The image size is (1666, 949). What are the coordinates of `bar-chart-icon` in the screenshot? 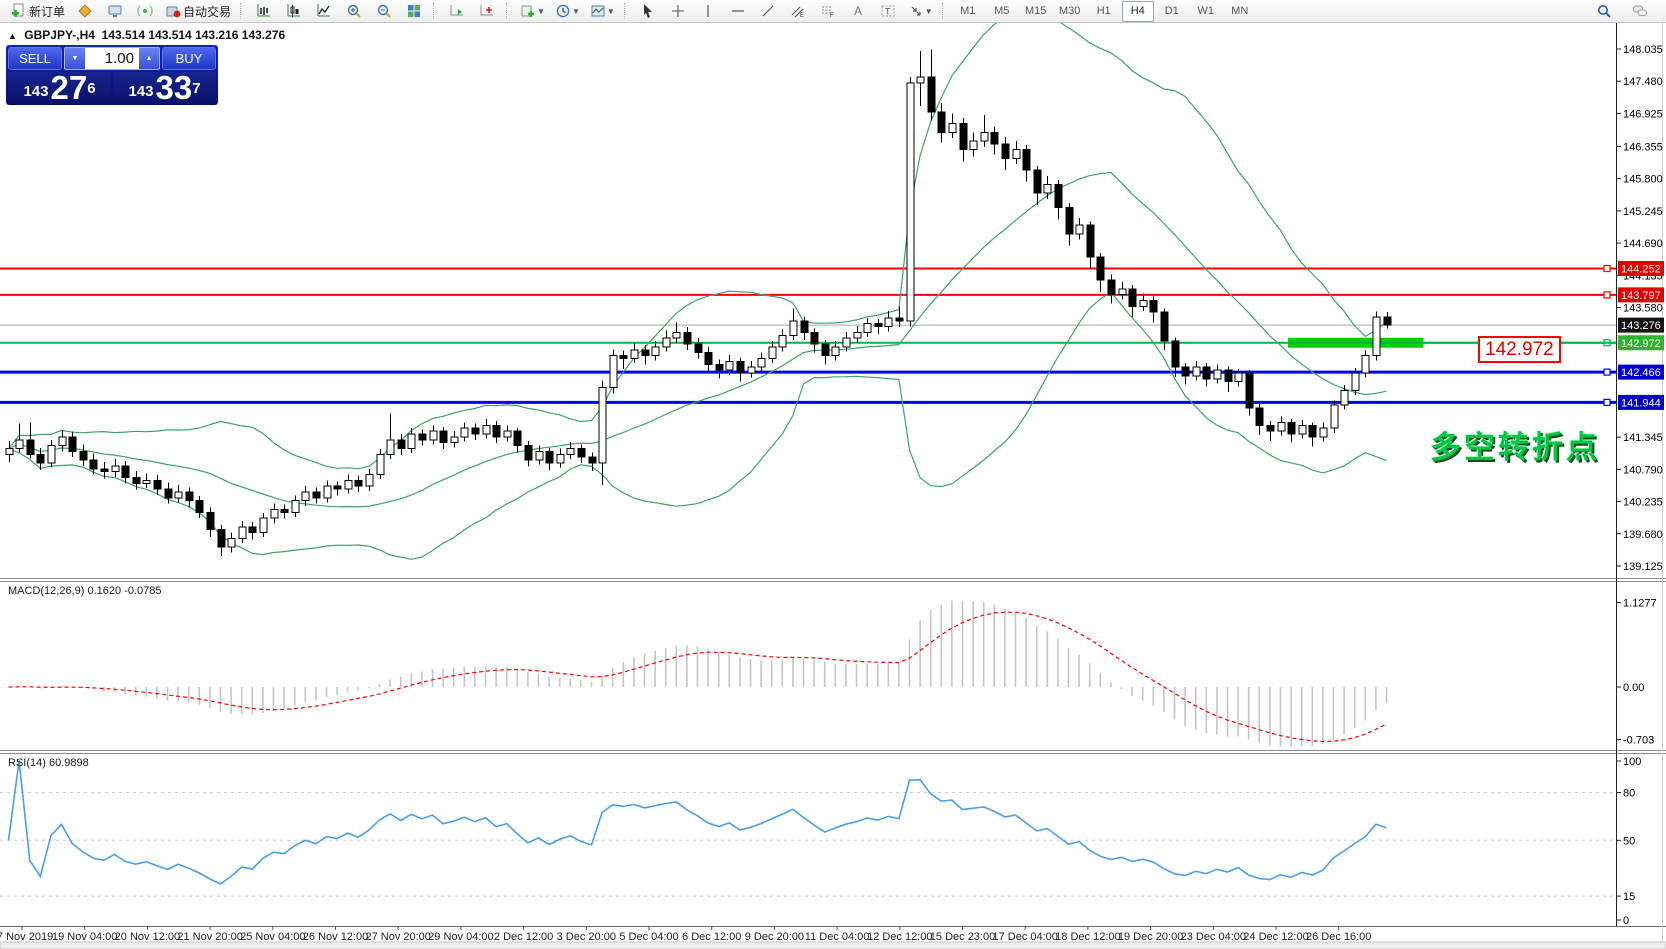 It's located at (264, 10).